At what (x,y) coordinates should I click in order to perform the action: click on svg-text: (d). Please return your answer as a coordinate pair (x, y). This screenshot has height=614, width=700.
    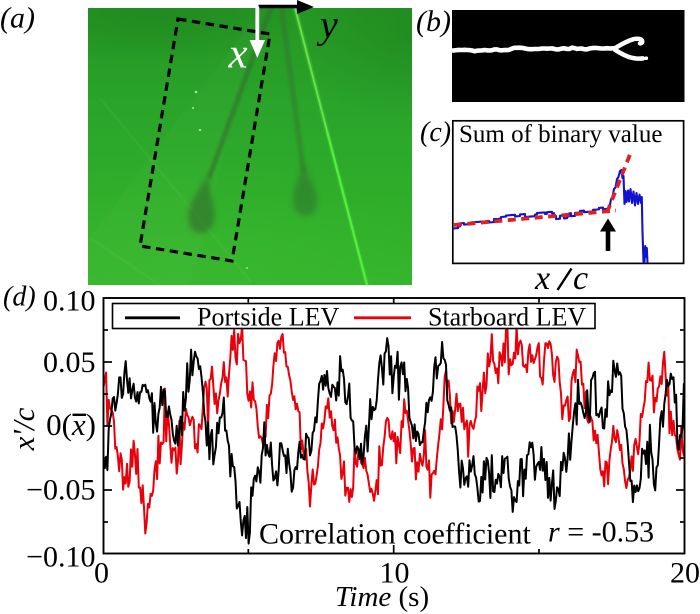
    Looking at the image, I should click on (19, 297).